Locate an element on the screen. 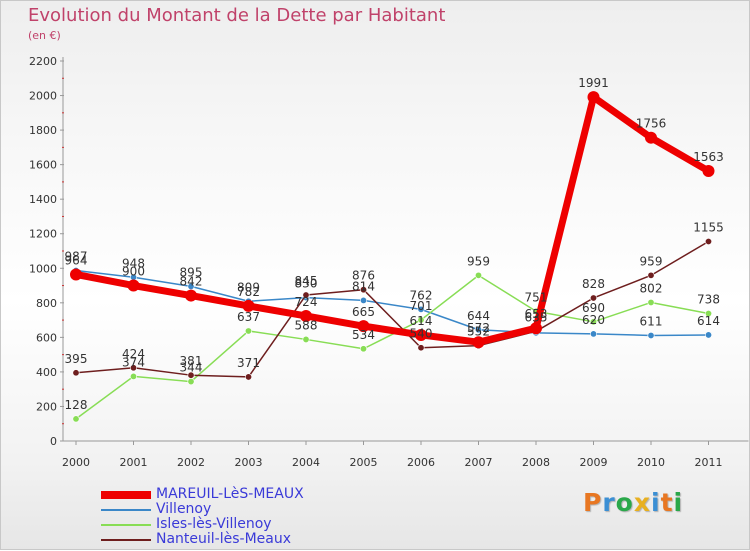 This screenshot has height=551, width=750. x-tick-label: 2011 is located at coordinates (709, 462).